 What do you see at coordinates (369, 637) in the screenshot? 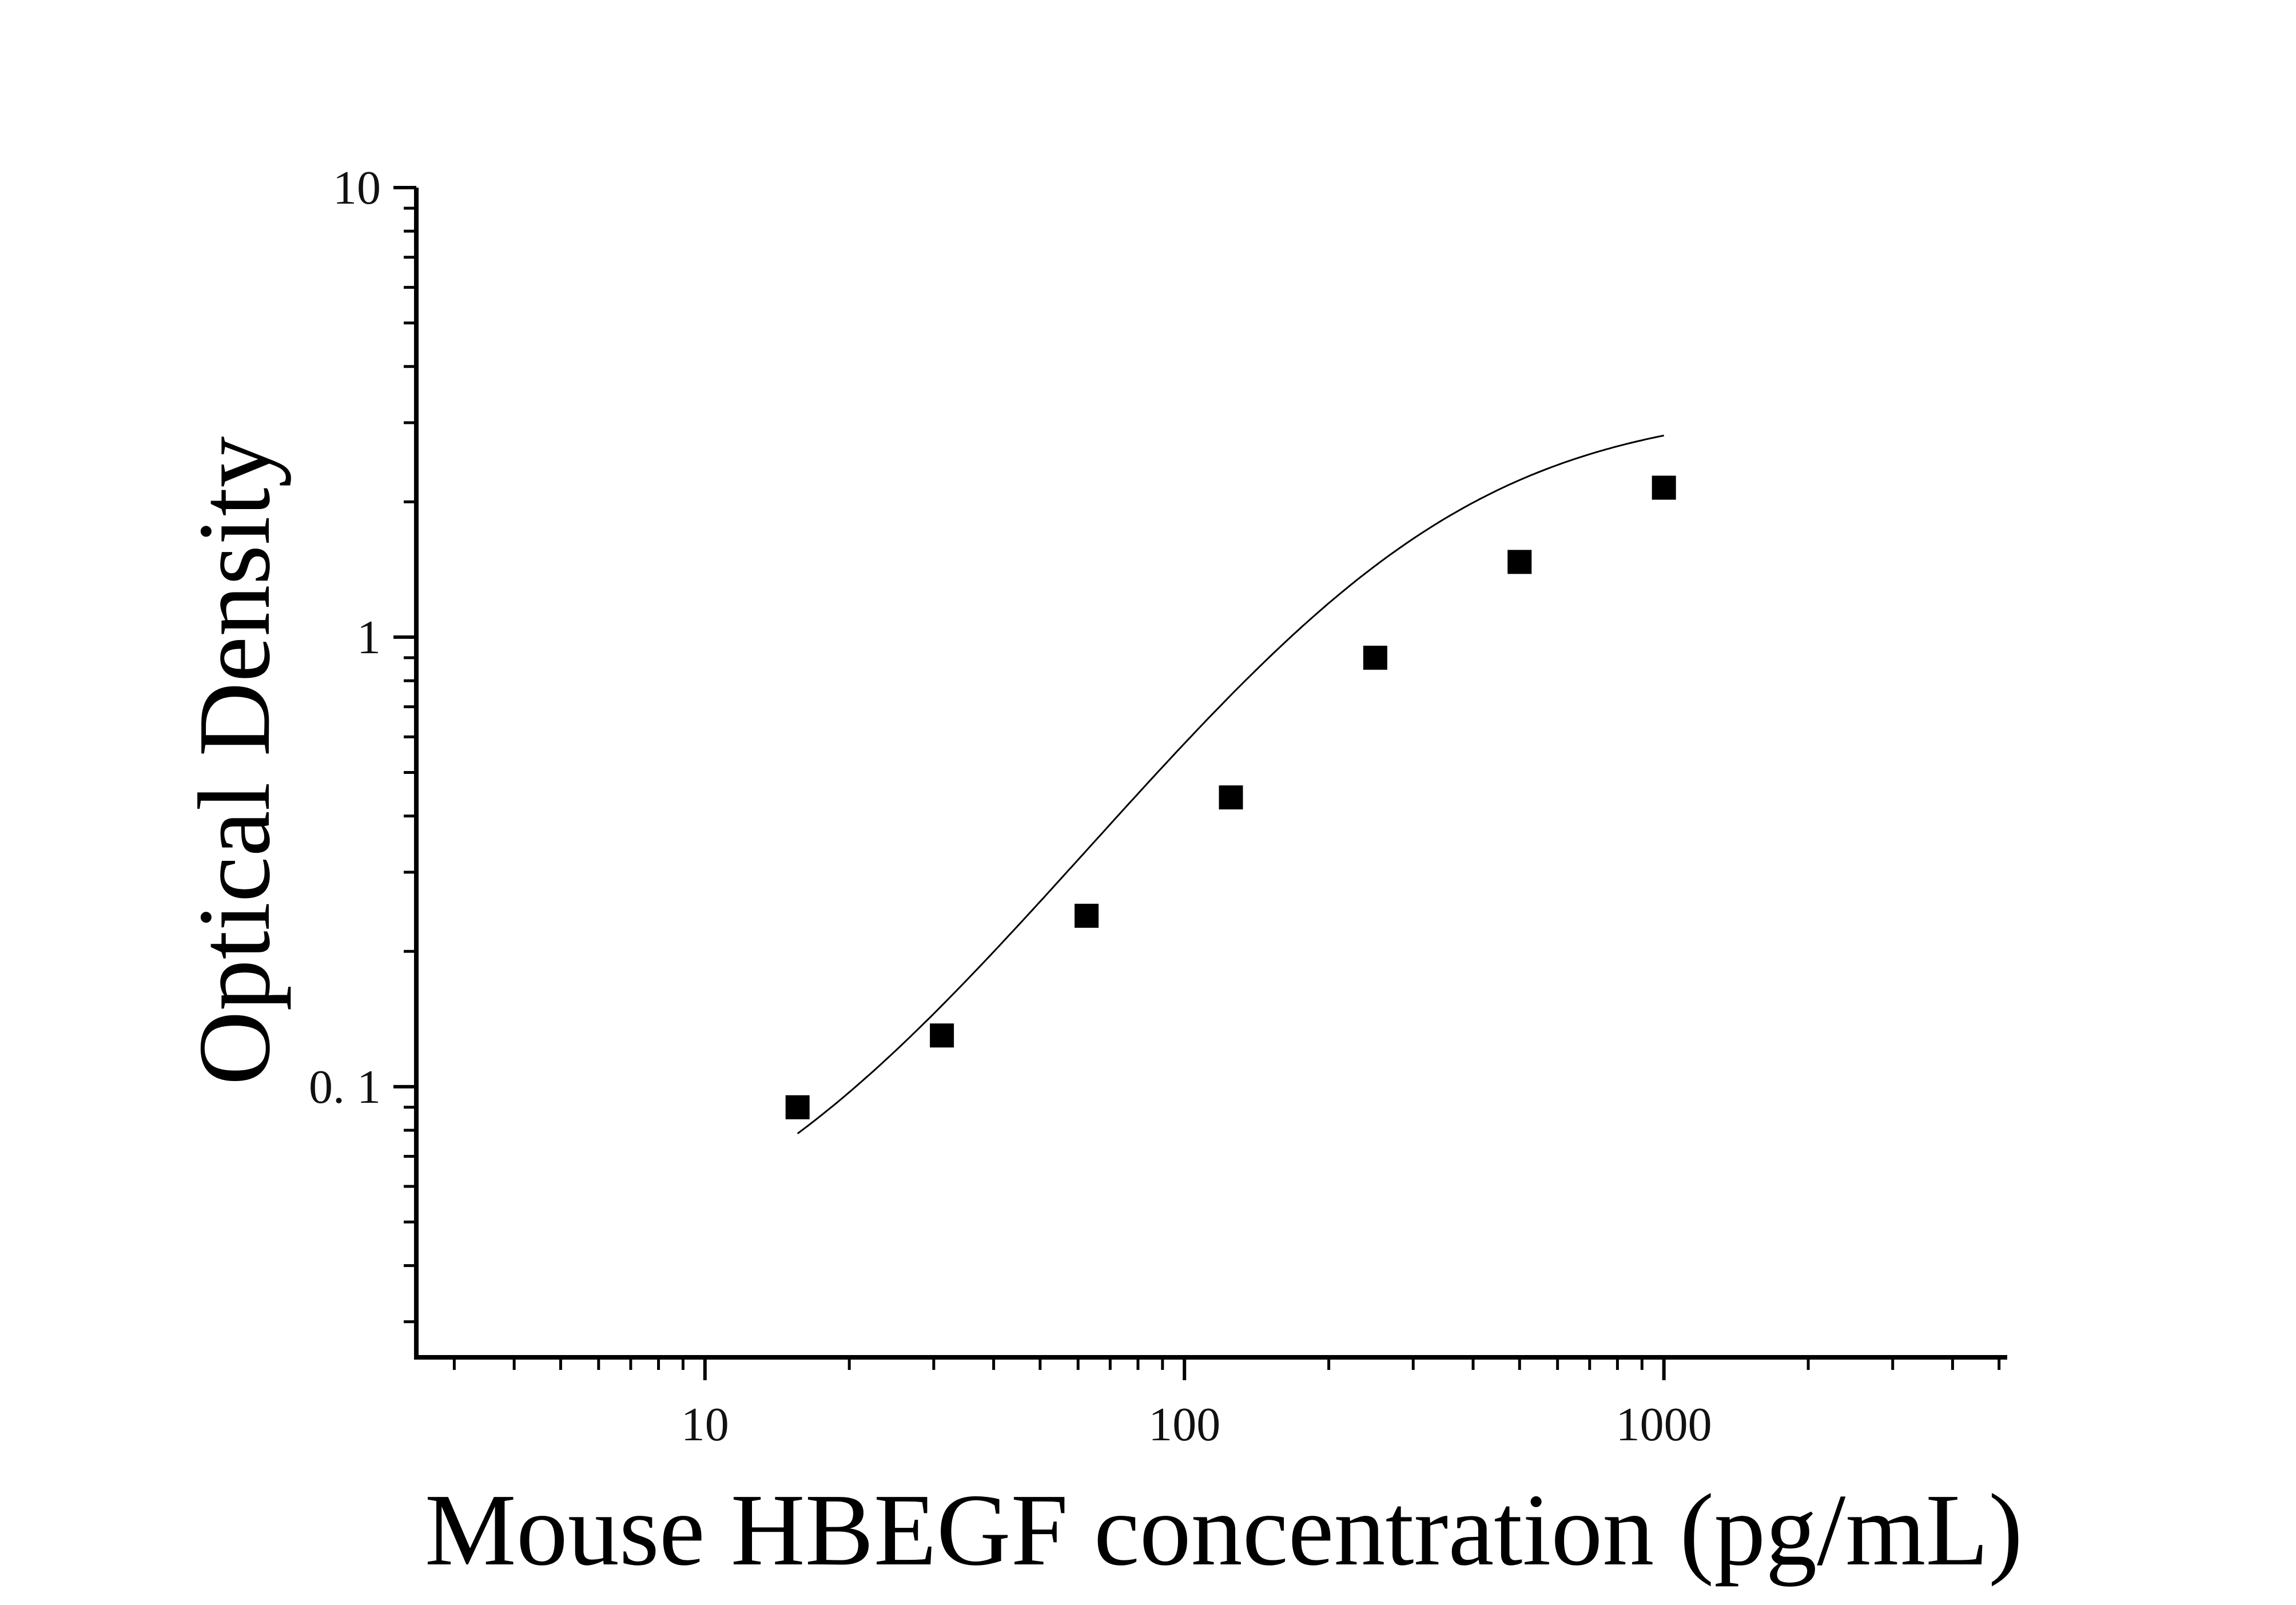
I see `y-tick-label: 1` at bounding box center [369, 637].